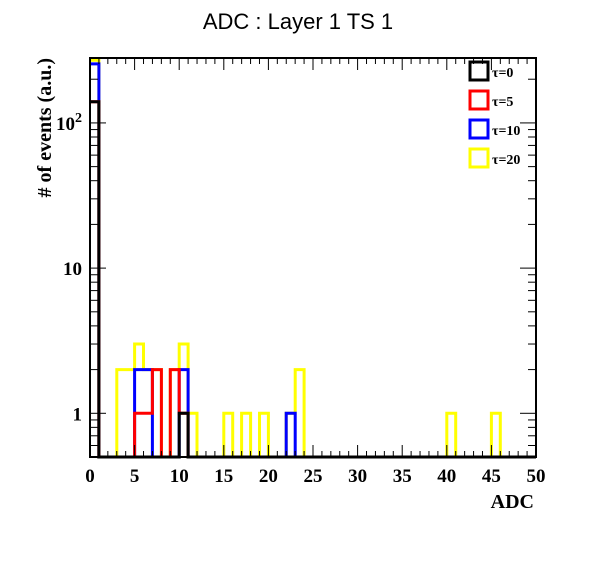 The width and height of the screenshot is (596, 572). Describe the element at coordinates (268, 476) in the screenshot. I see `x-tick-label: 20` at that location.